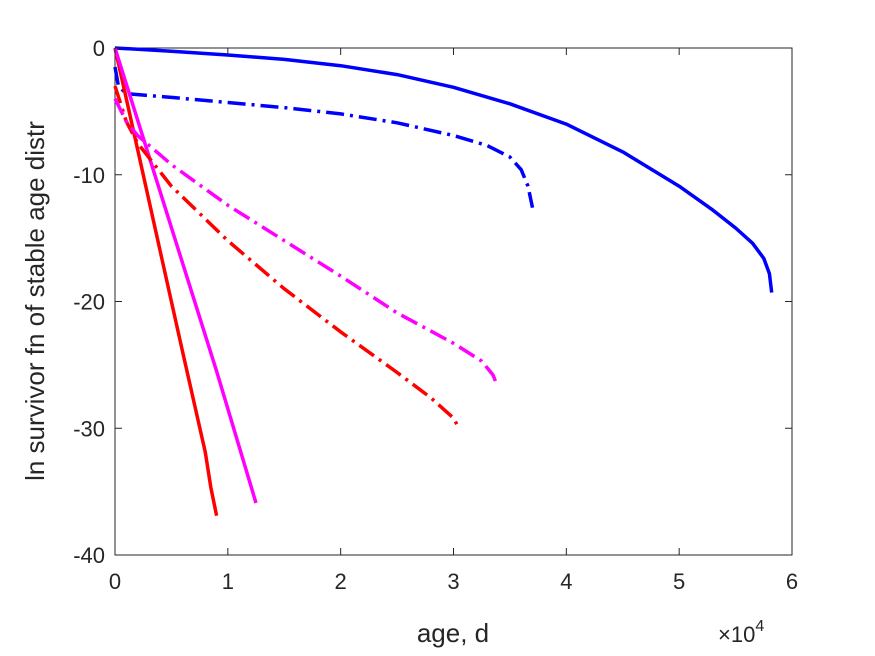 The width and height of the screenshot is (875, 656). Describe the element at coordinates (324, 137) in the screenshot. I see `series-line-2-dashdot` at that location.